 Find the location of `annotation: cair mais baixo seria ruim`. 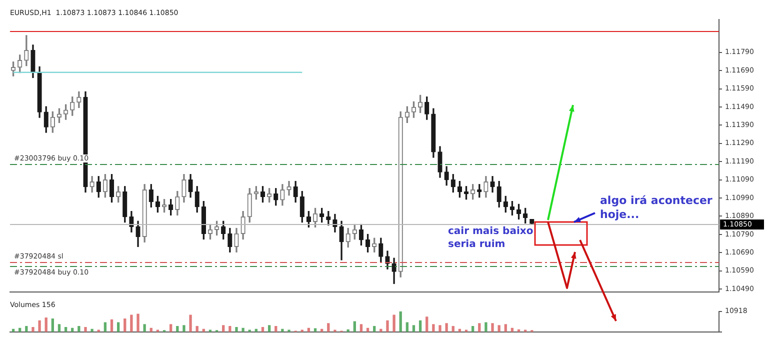

annotation: cair mais baixo seria ruim is located at coordinates (491, 238).